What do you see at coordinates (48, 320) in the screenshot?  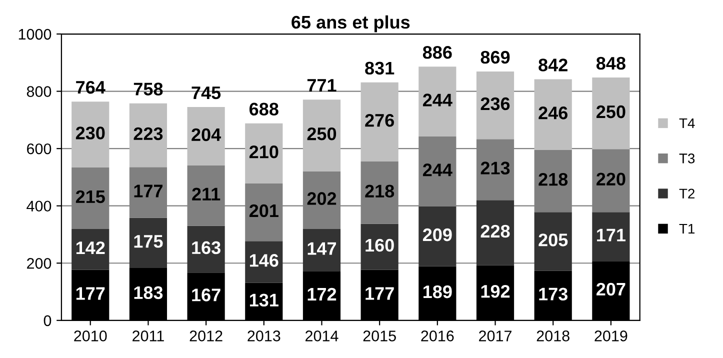 I see `y-tick-label: 0` at bounding box center [48, 320].